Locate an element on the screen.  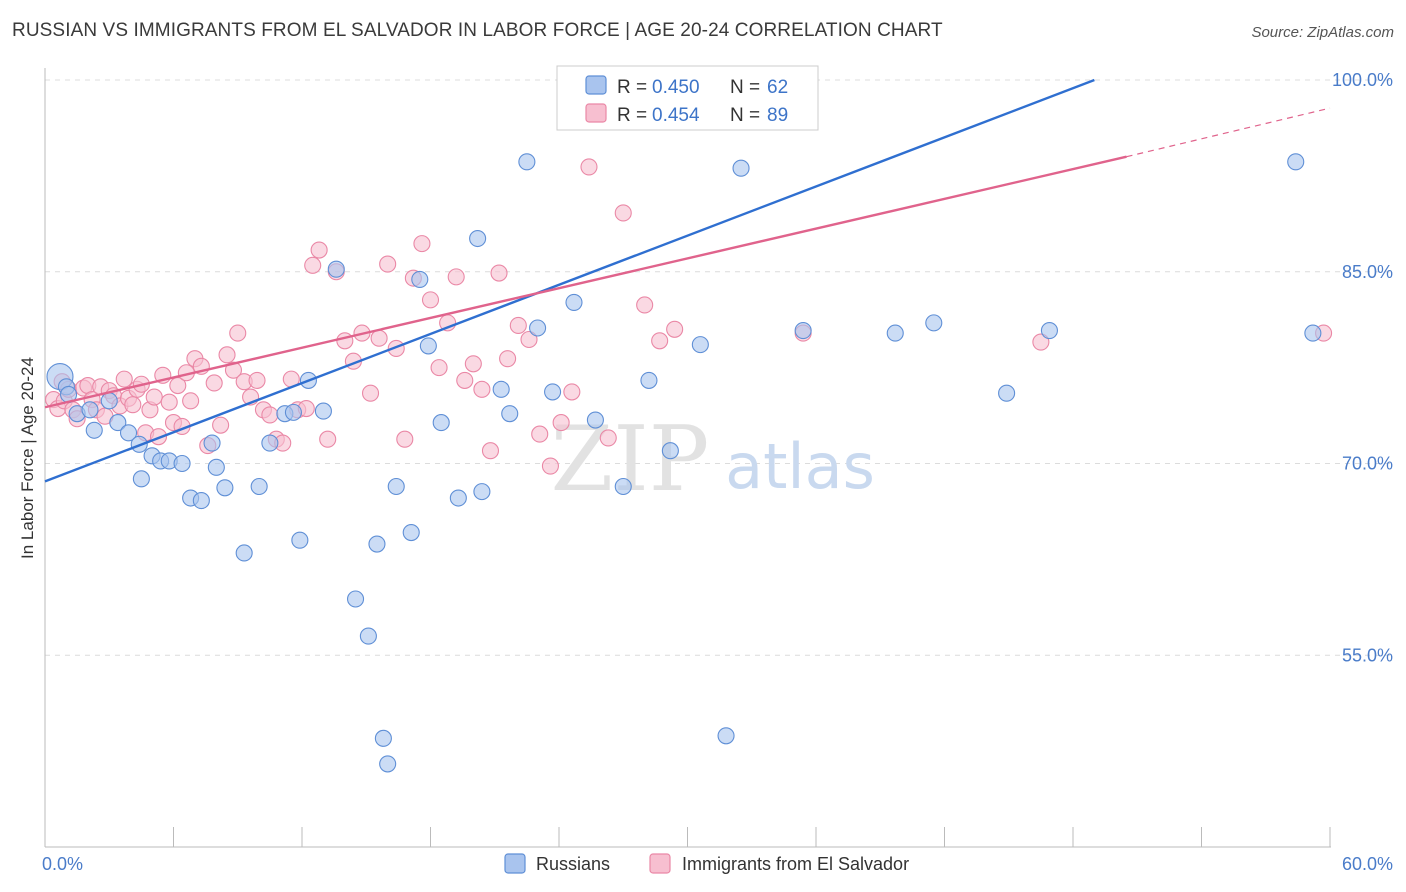
legend-r-label-2: R = is located at coordinates (632, 115).